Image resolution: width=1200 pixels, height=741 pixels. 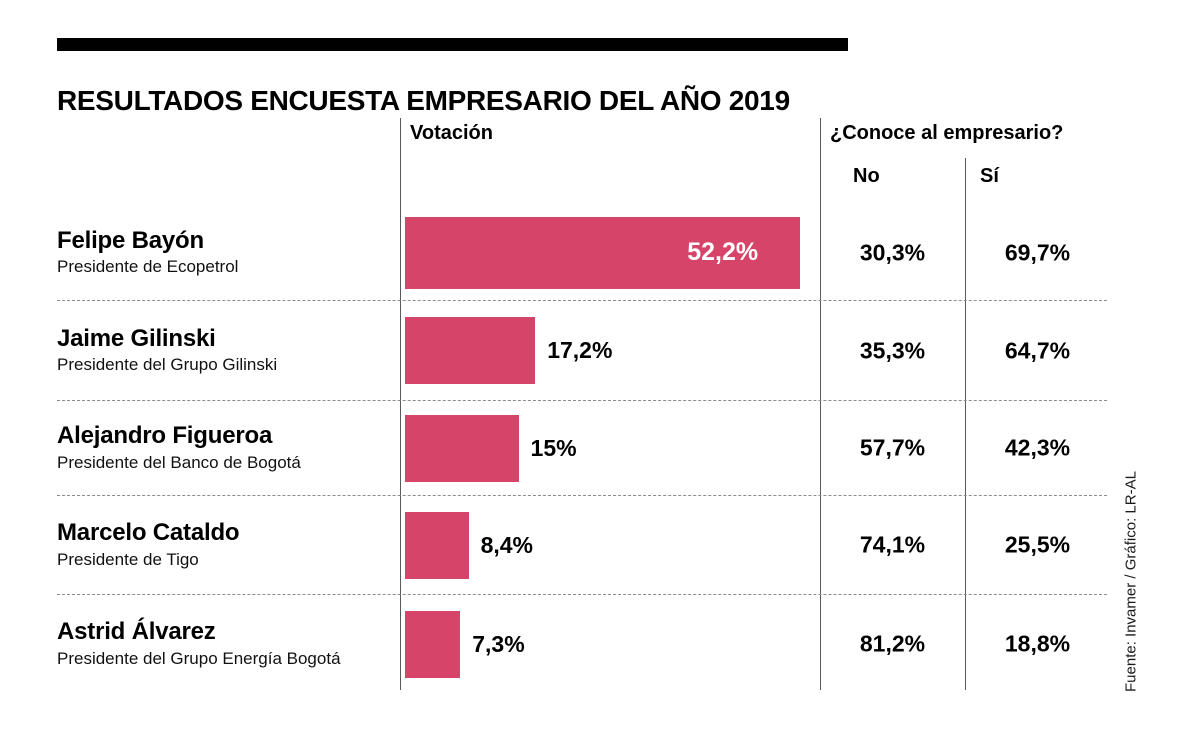 I want to click on candidate-name: Astrid Álvarez, so click(x=136, y=632).